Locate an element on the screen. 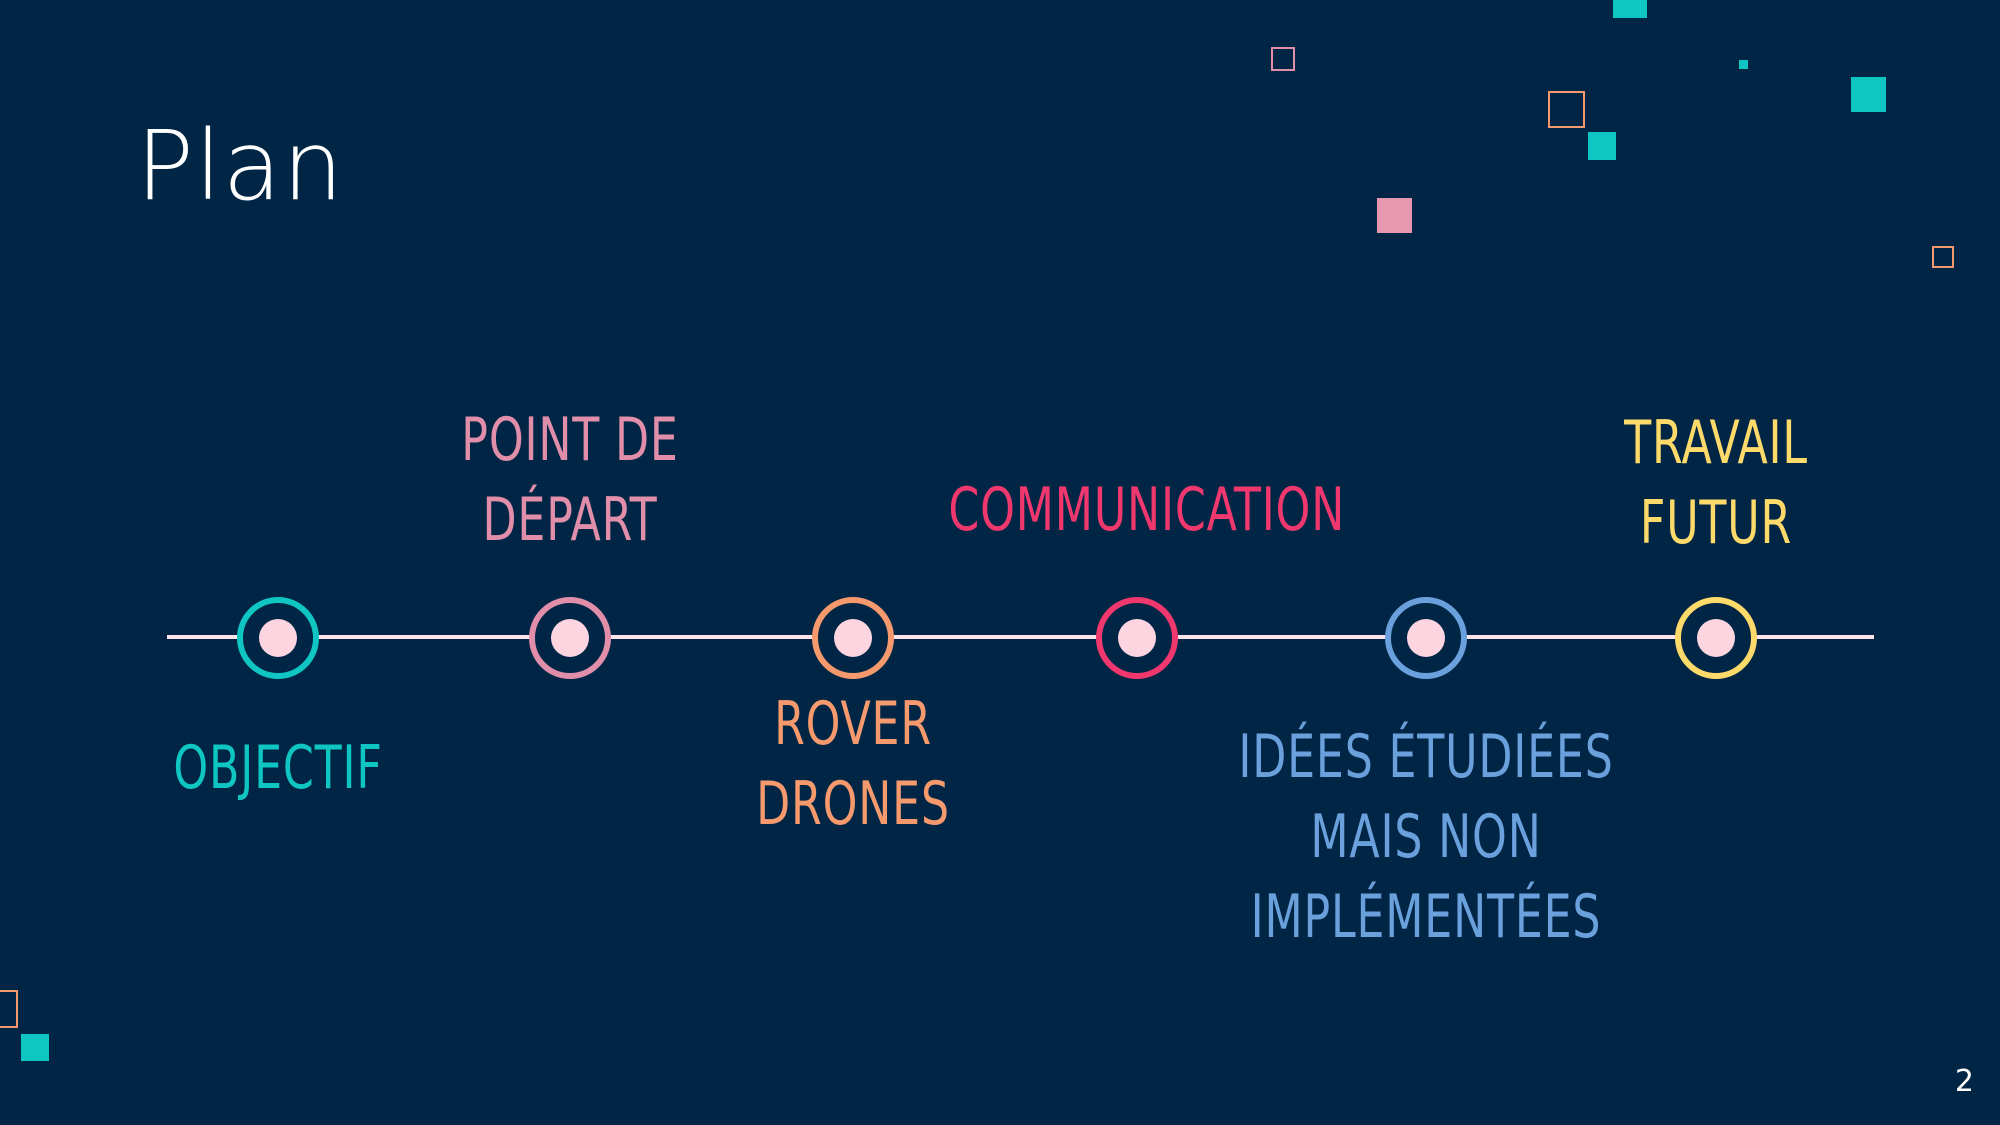  timeline-label: POINT DE DÉPART is located at coordinates (570, 480).